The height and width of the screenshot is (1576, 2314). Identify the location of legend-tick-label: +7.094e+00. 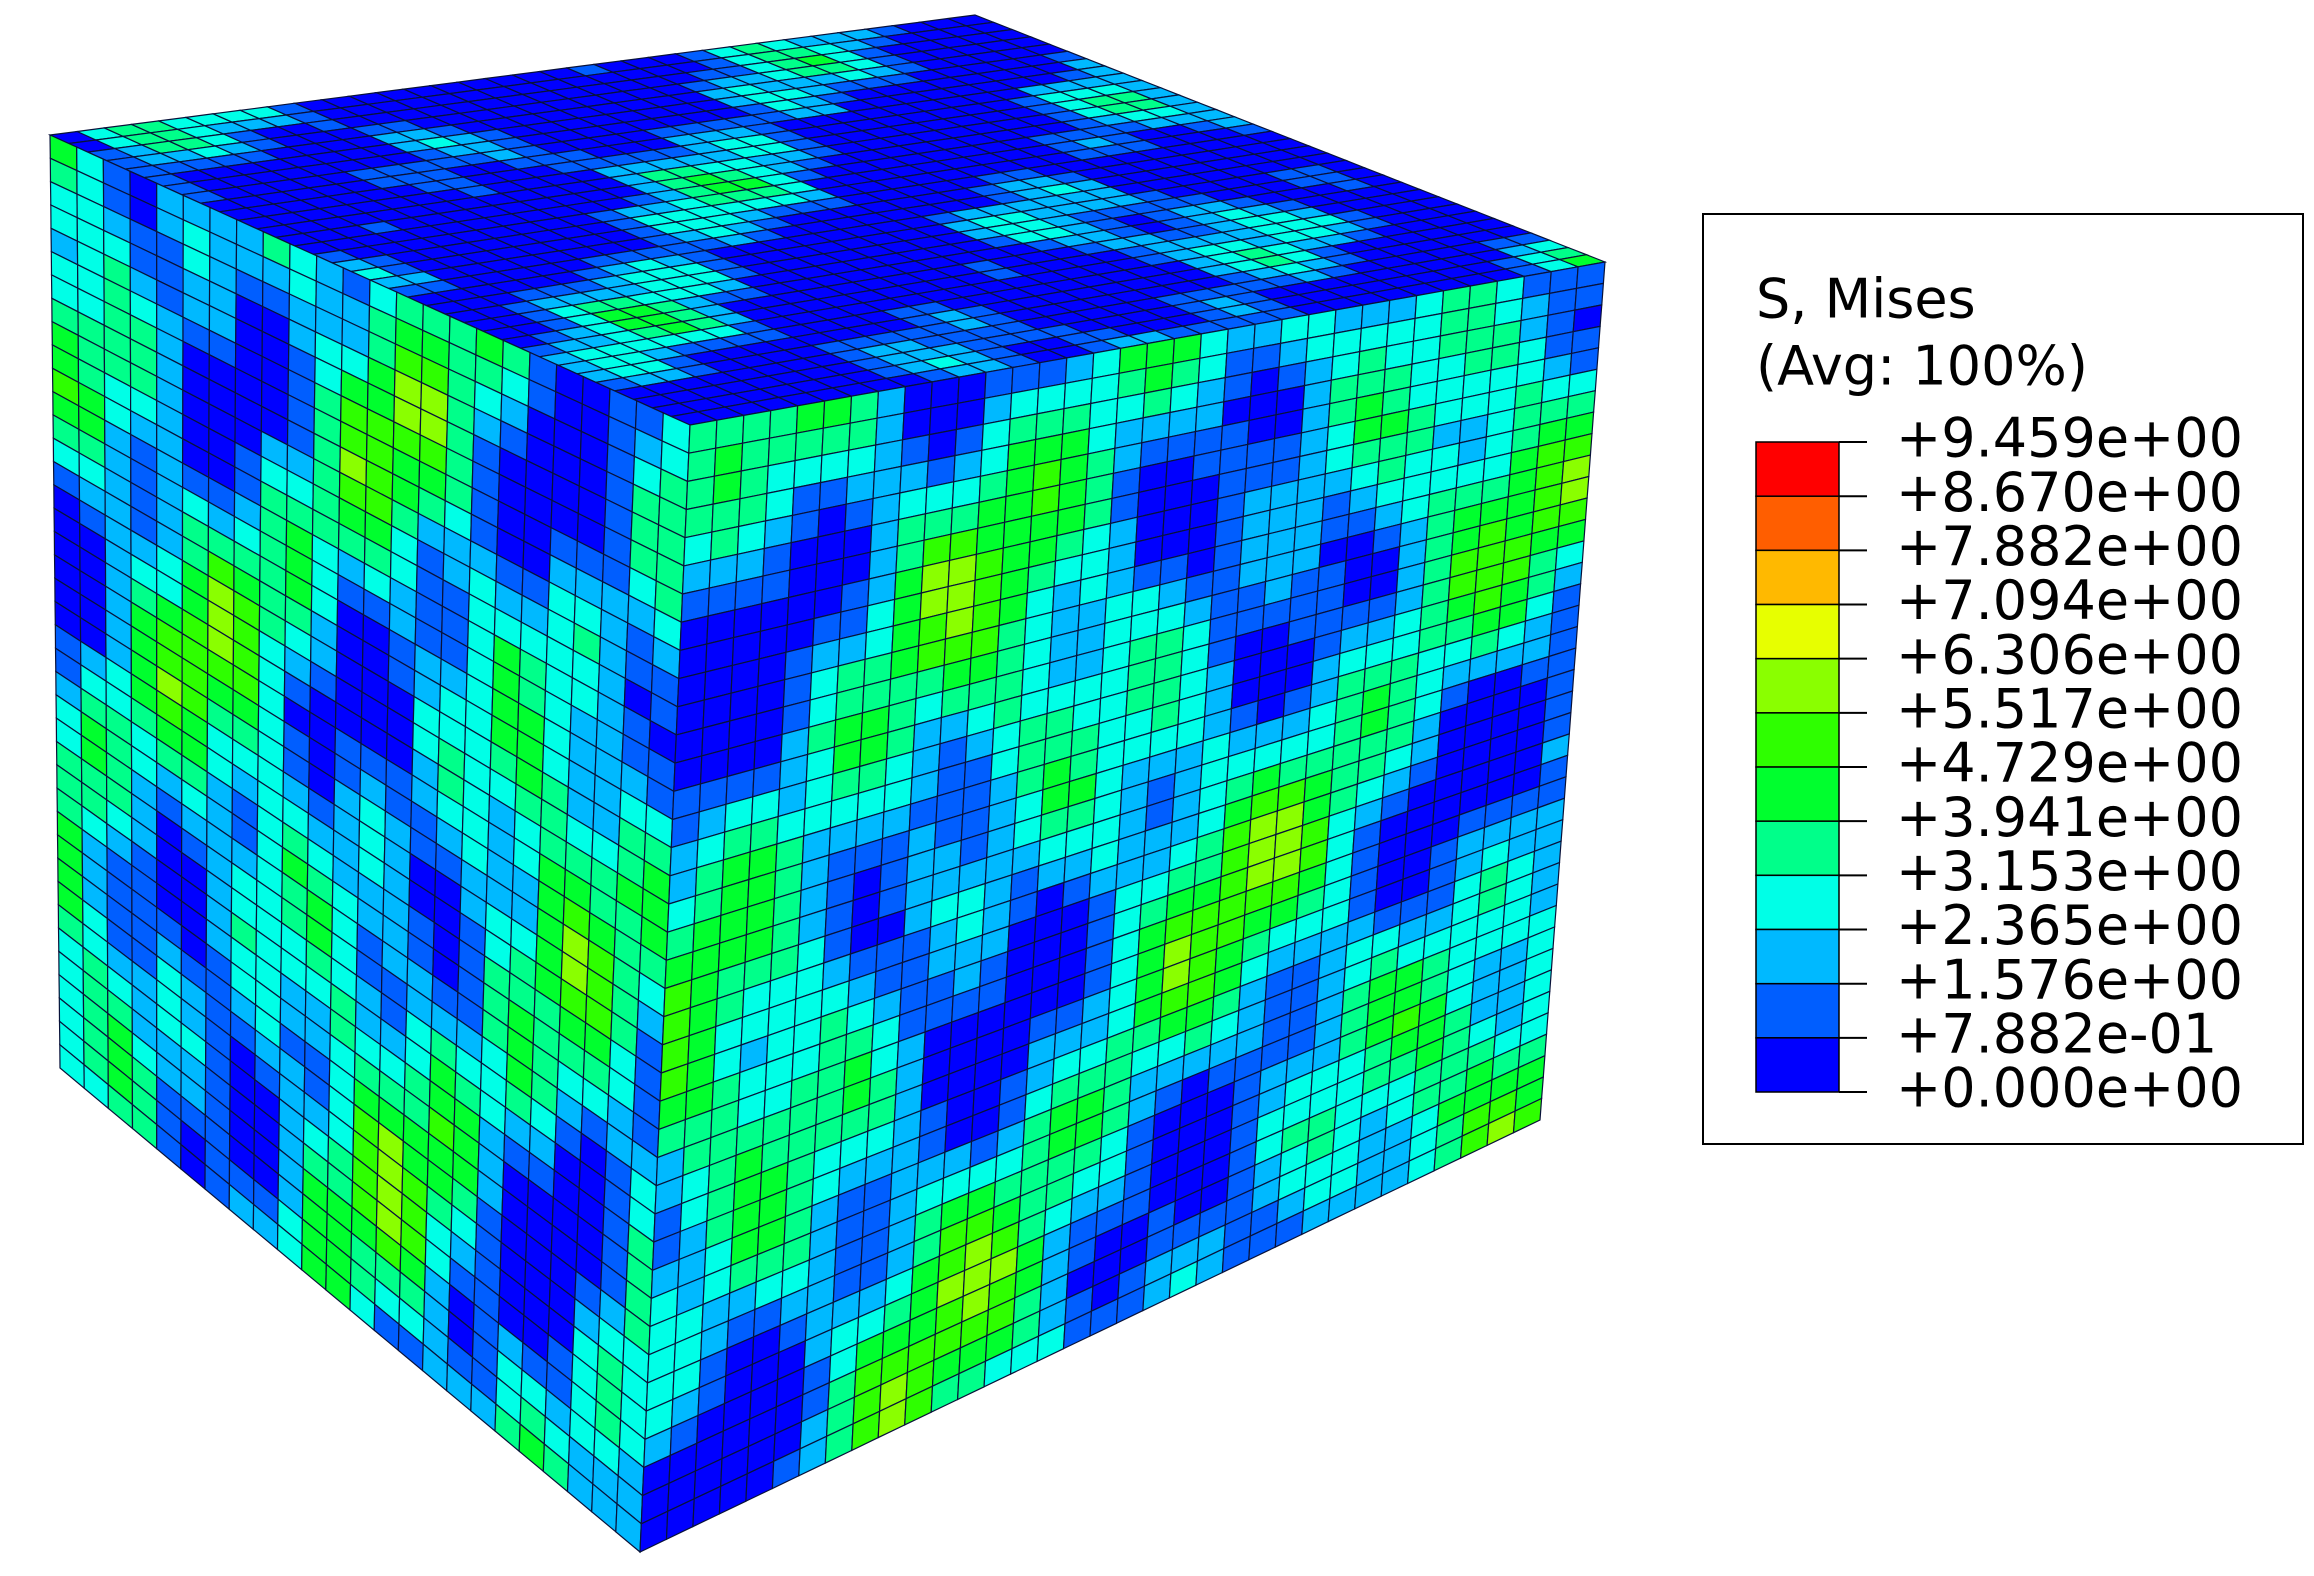
(2069, 600).